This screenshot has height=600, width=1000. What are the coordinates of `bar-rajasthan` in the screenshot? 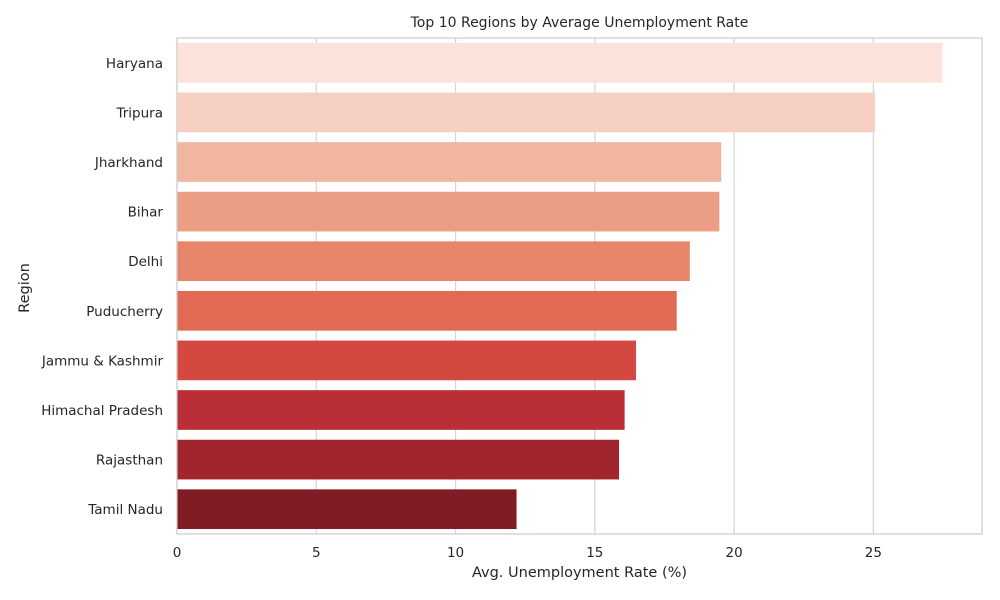 It's located at (398, 459).